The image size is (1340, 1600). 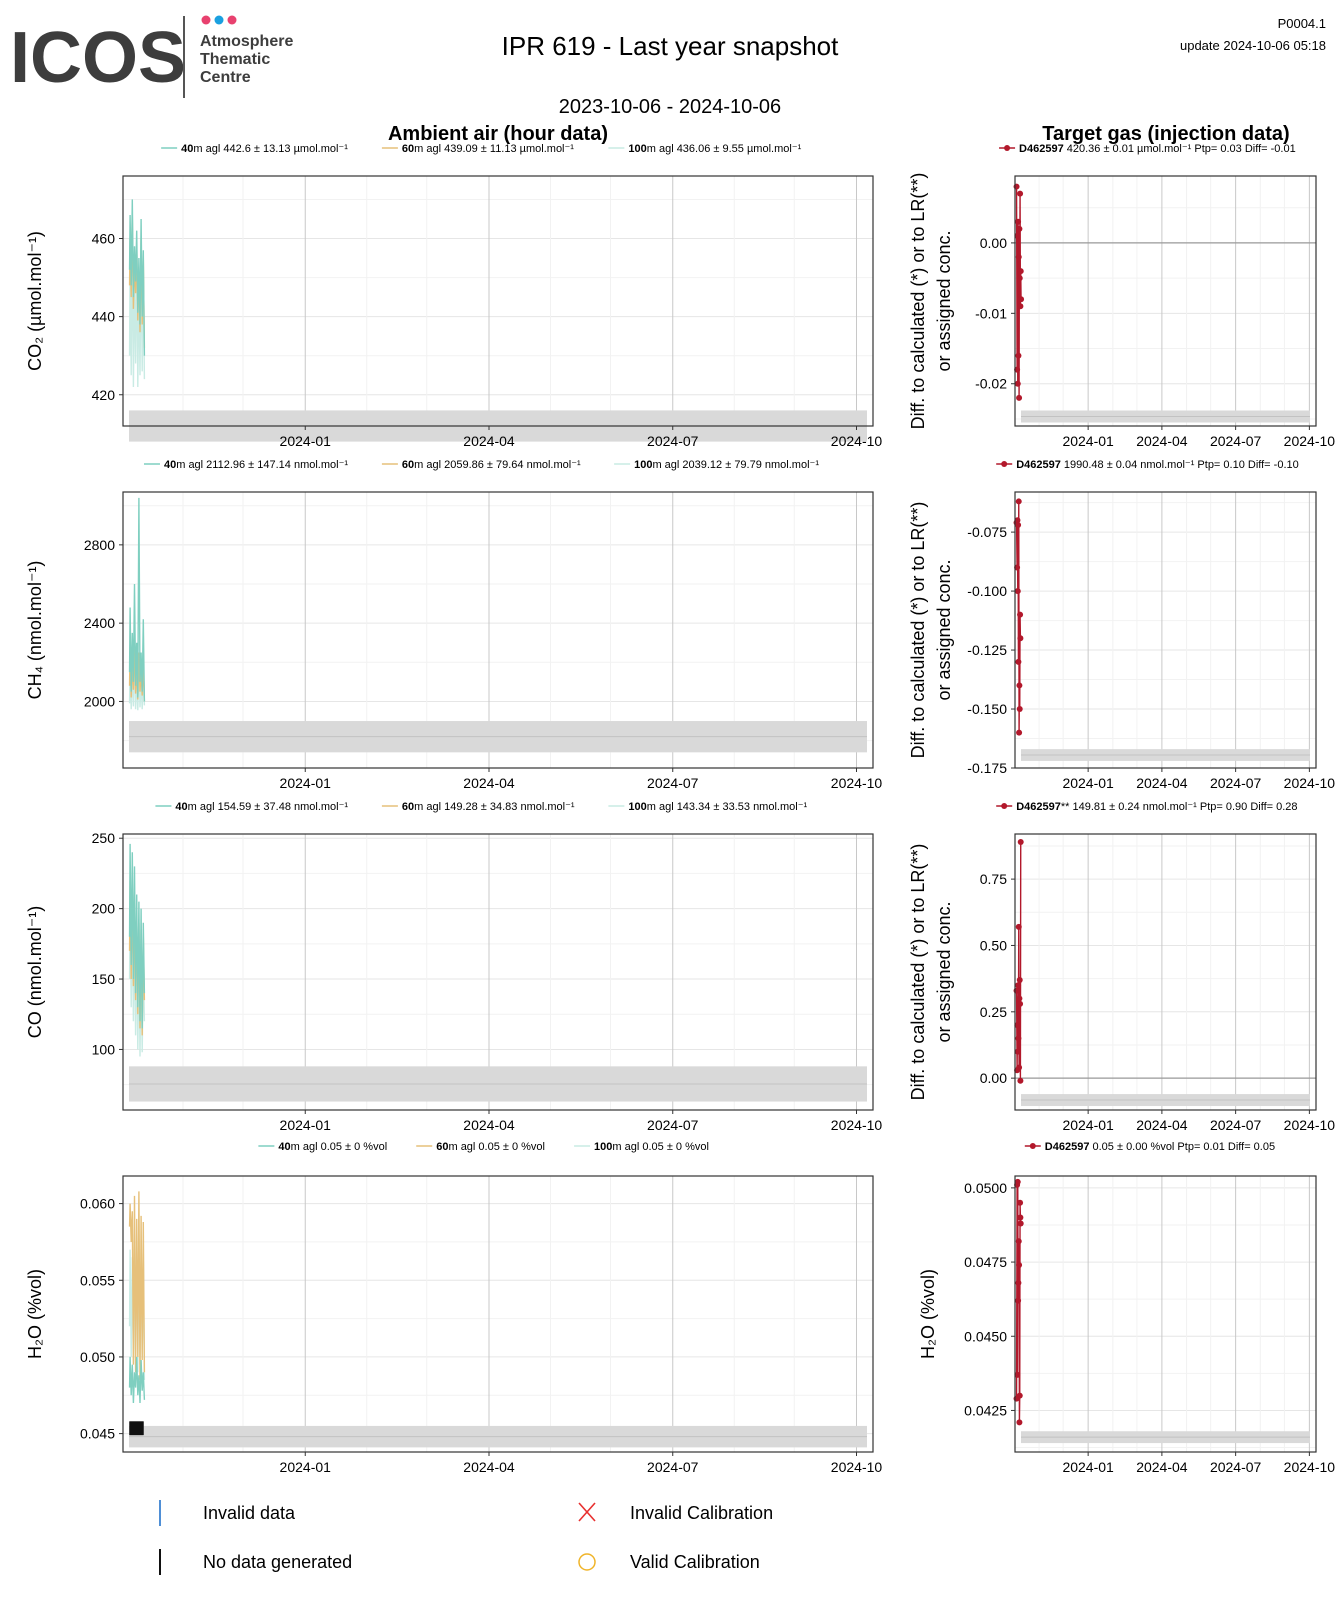 What do you see at coordinates (498, 134) in the screenshot?
I see `ambient-column-title: Ambient air (hour data)` at bounding box center [498, 134].